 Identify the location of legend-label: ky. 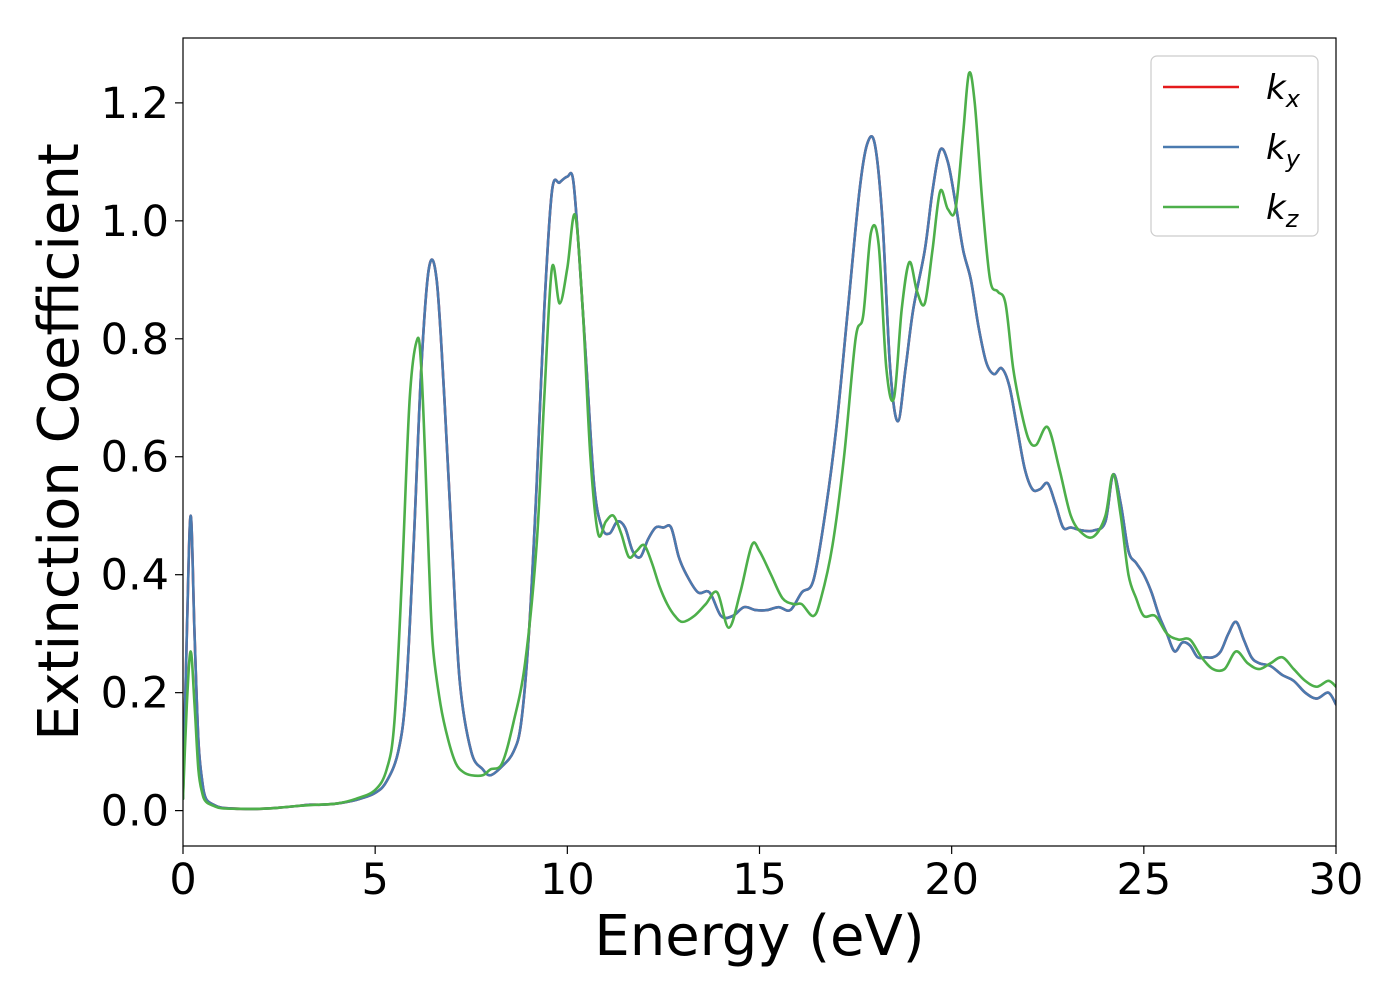
(1283, 150).